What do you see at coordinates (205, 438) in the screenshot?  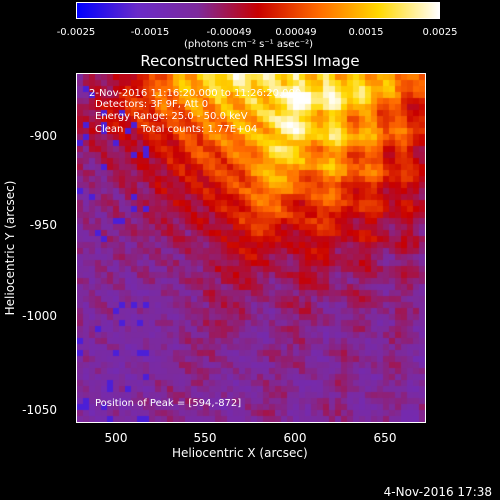 I see `x-tick-label: 550` at bounding box center [205, 438].